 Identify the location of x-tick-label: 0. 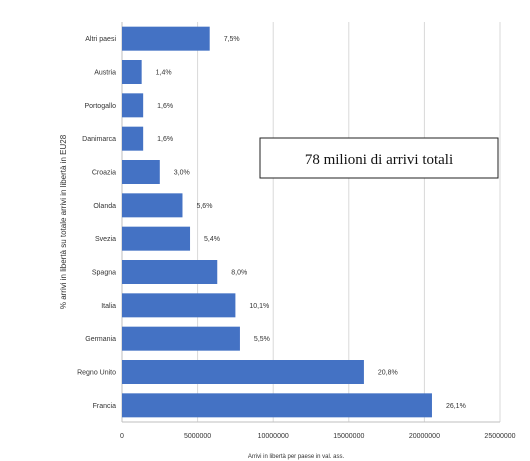
(122, 436).